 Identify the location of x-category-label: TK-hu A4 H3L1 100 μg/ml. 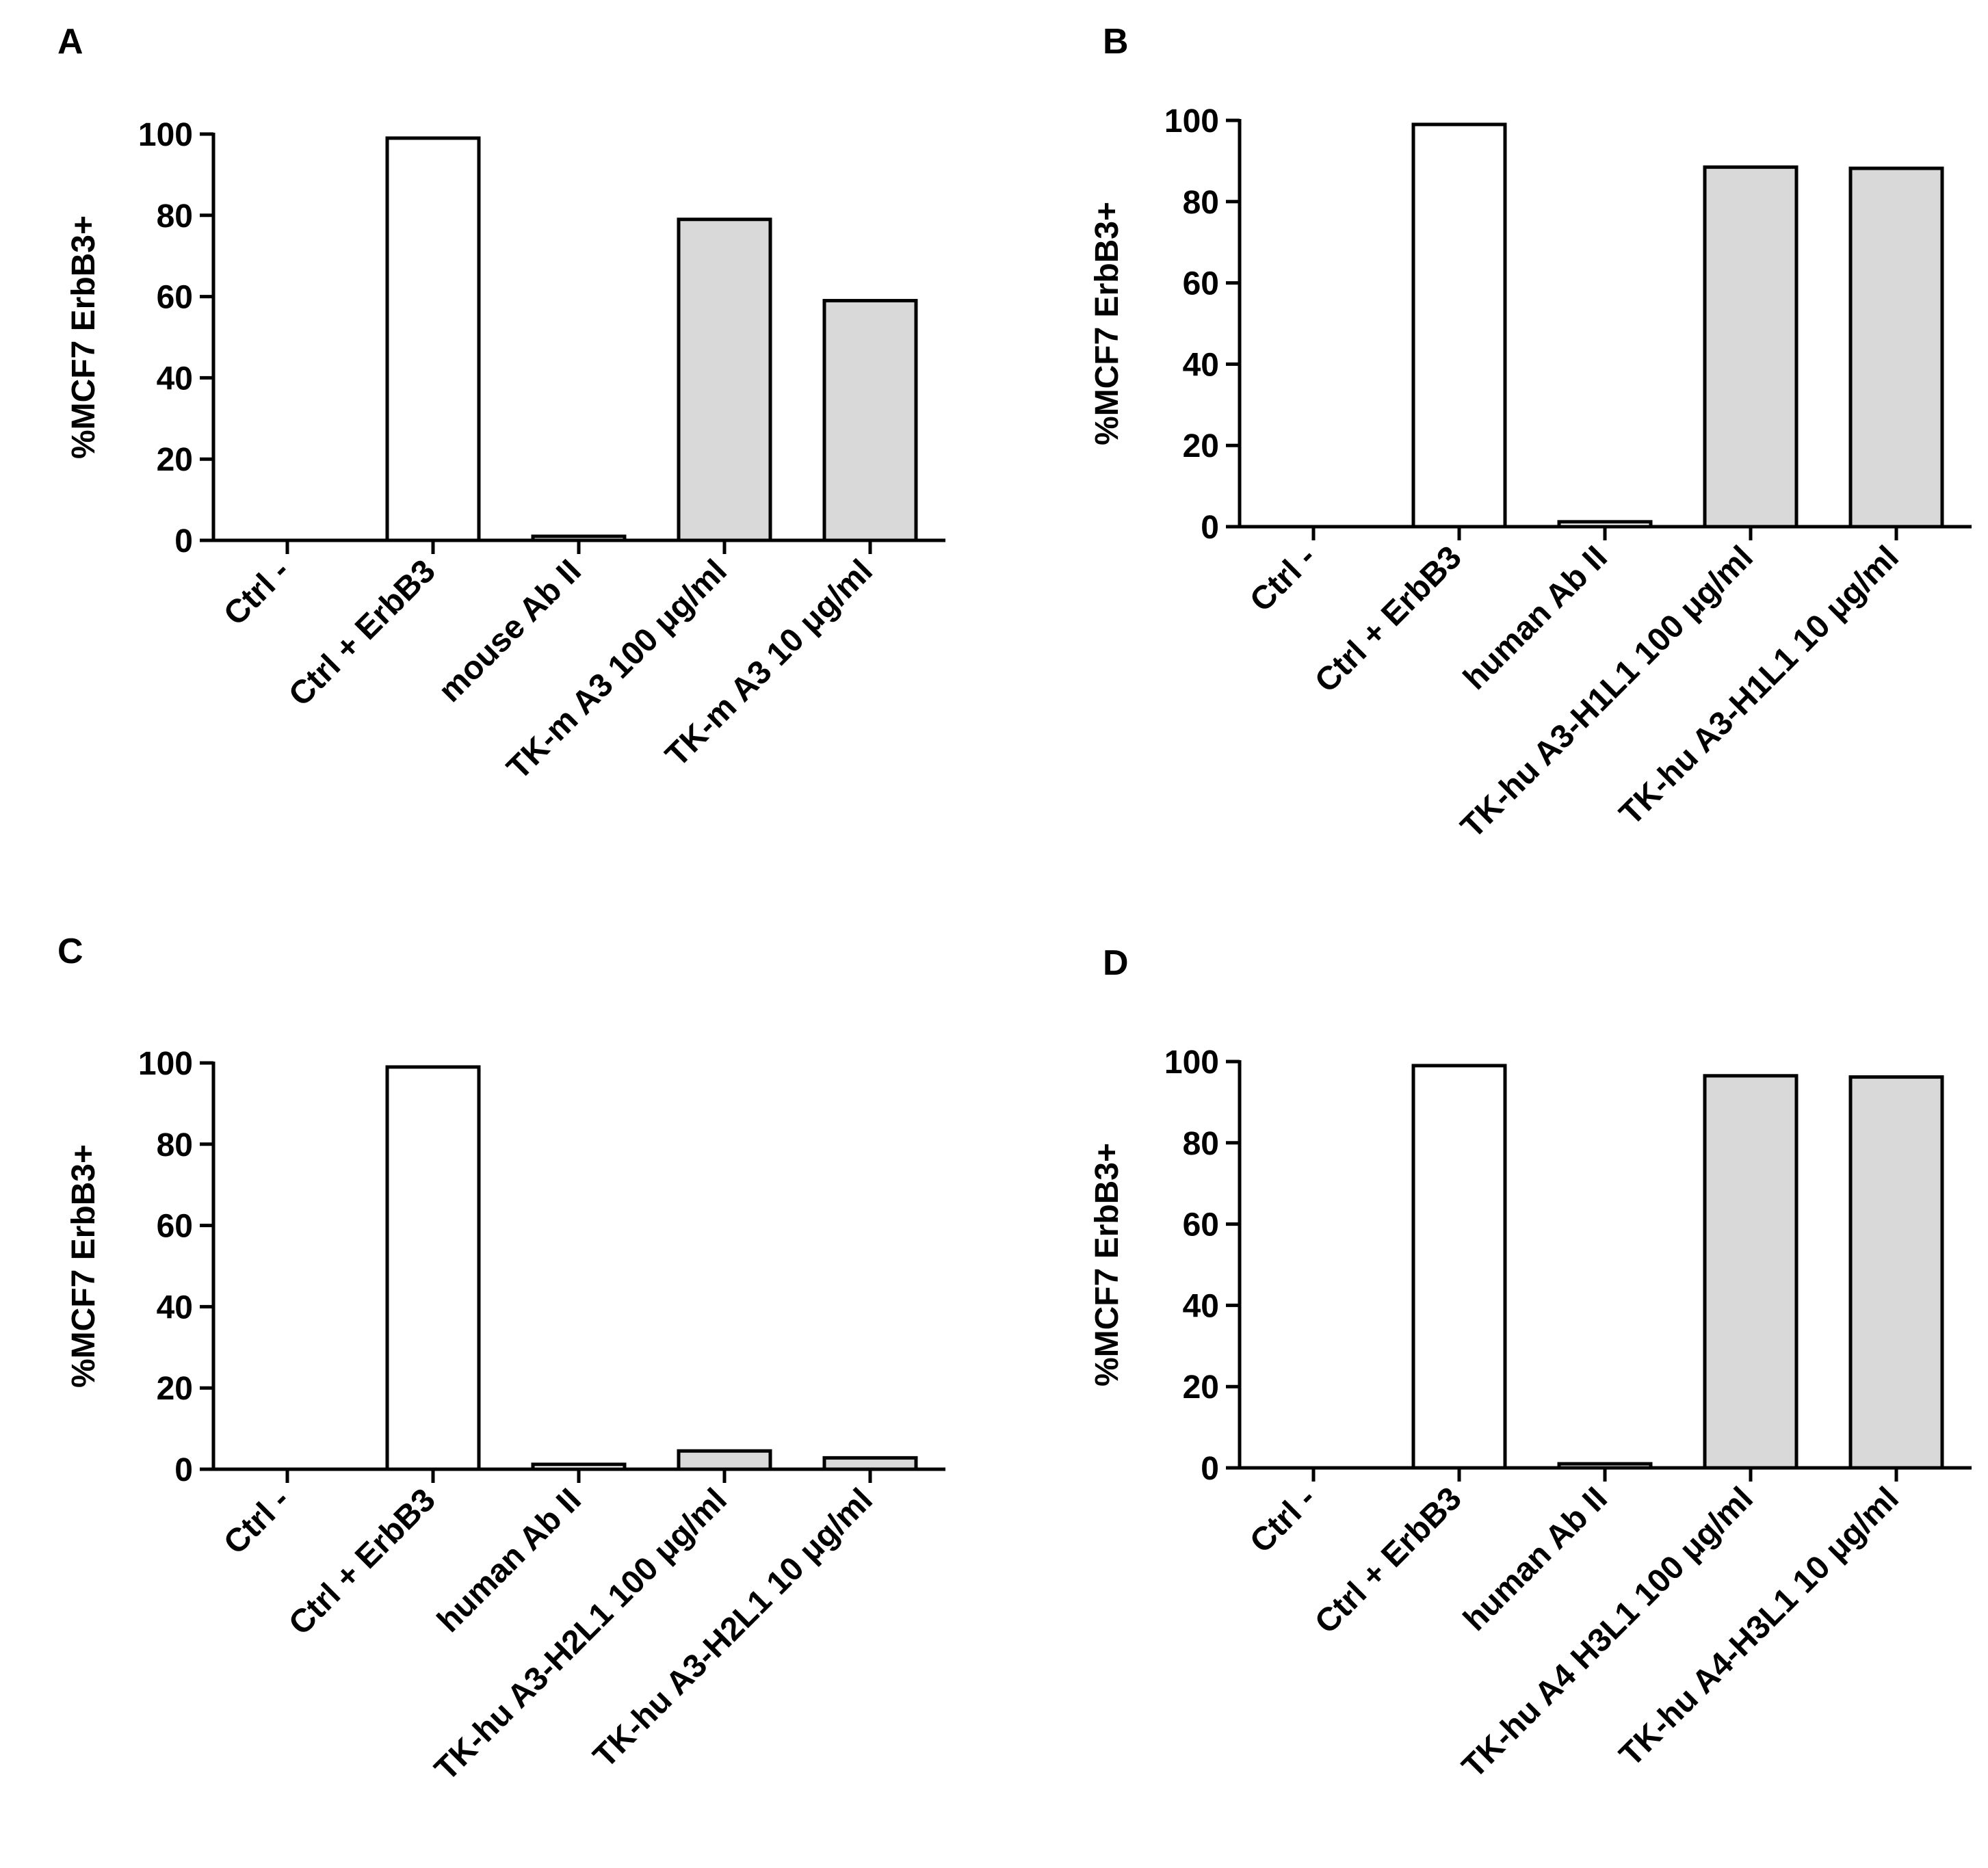
(1608, 1632).